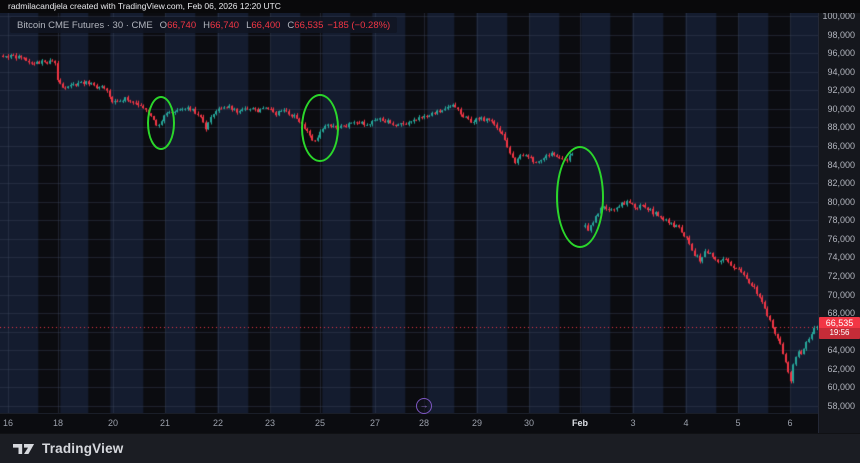  I want to click on price-axis-label: 64,000, so click(841, 350).